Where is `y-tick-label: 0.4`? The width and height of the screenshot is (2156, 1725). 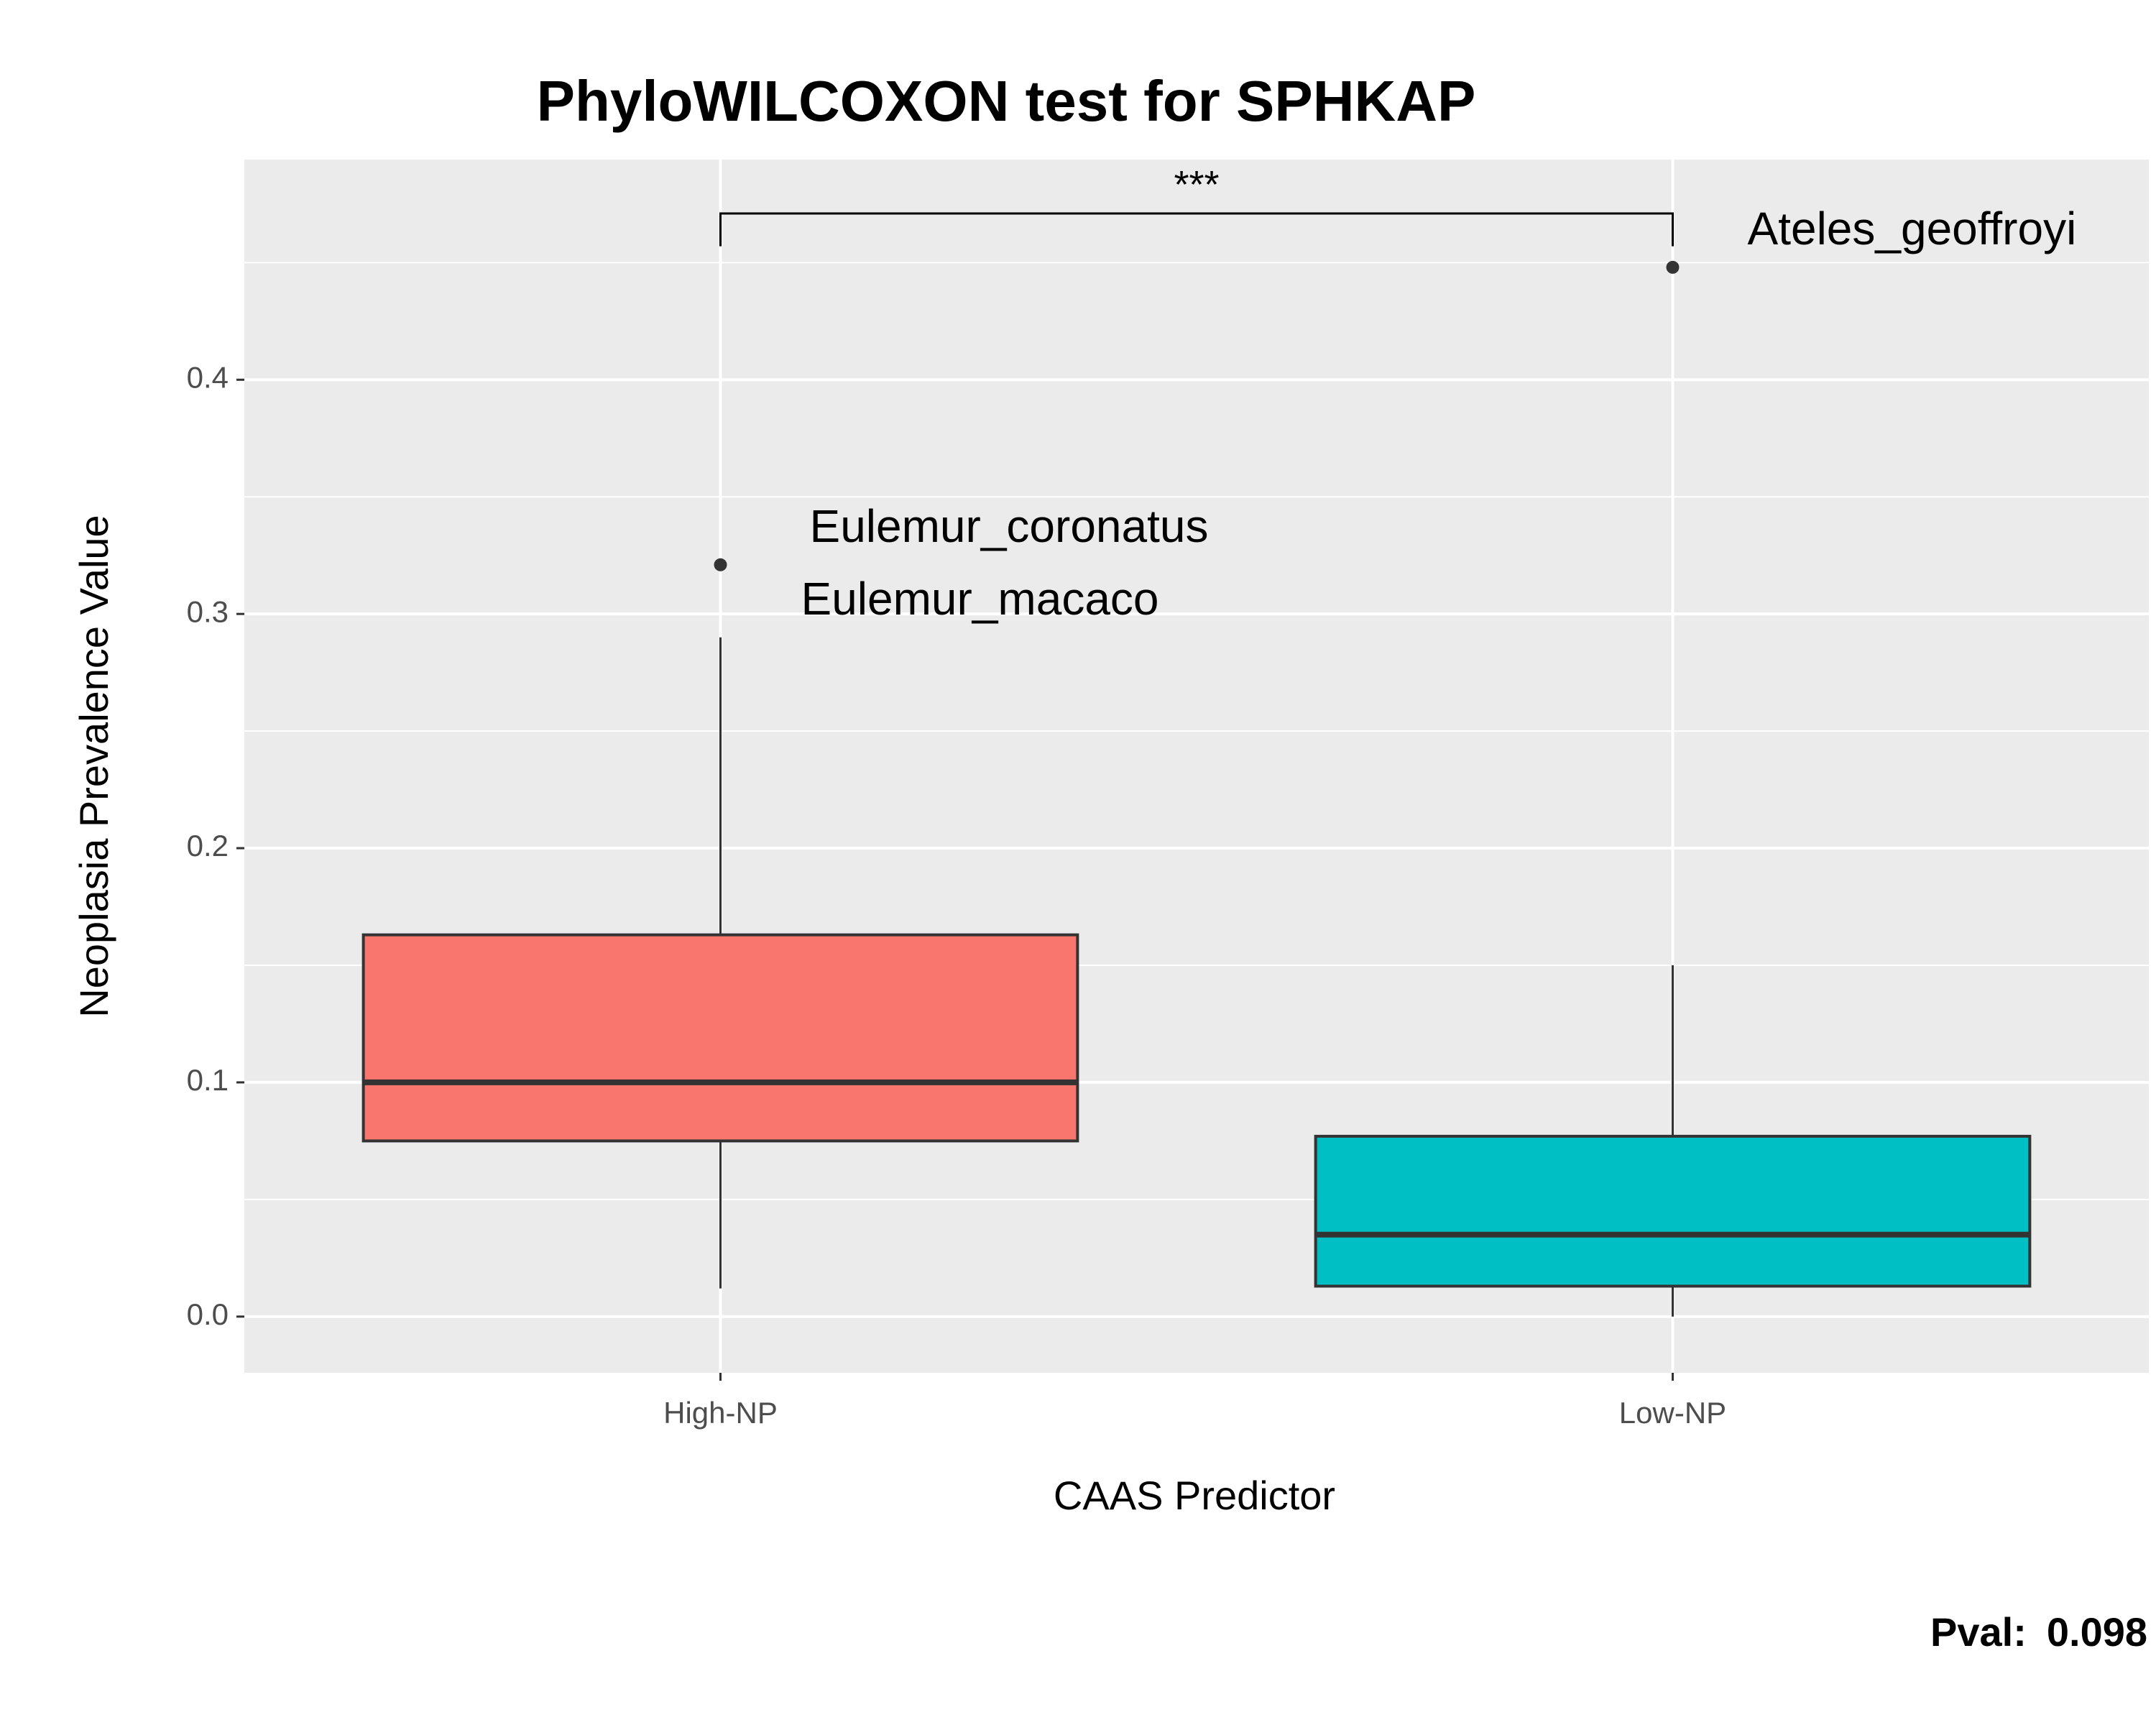 y-tick-label: 0.4 is located at coordinates (208, 377).